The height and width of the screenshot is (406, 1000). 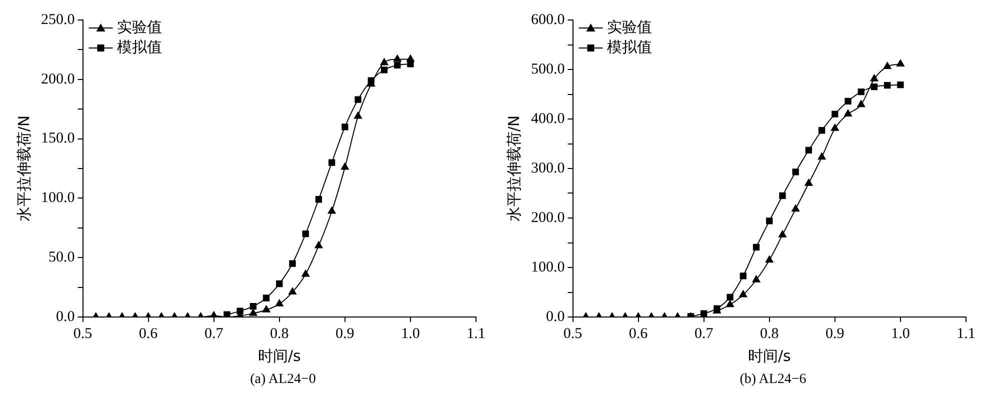 What do you see at coordinates (548, 69) in the screenshot?
I see `y-tick-label: 500.0` at bounding box center [548, 69].